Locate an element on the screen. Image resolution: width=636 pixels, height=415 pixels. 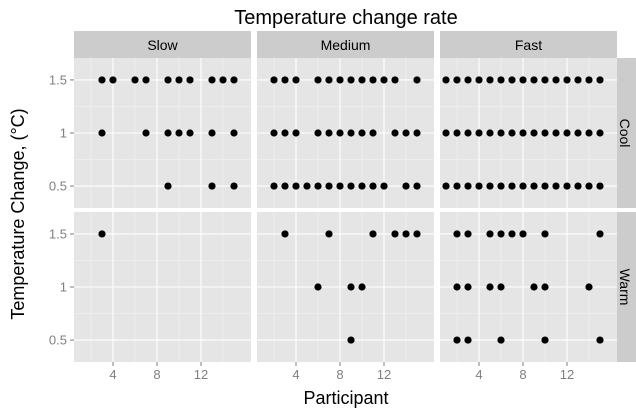
row-strip-warm is located at coordinates (625, 287).